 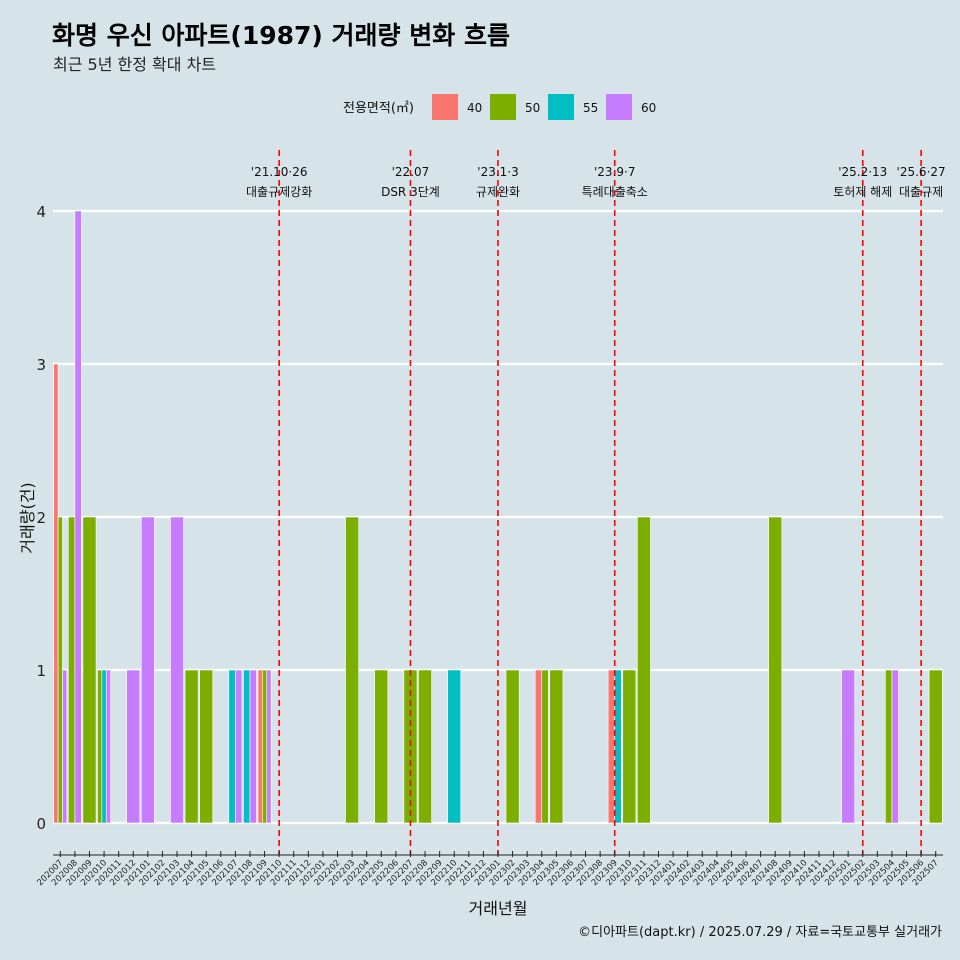 What do you see at coordinates (378, 108) in the screenshot?
I see `legend-title: 전용면적(㎡)` at bounding box center [378, 108].